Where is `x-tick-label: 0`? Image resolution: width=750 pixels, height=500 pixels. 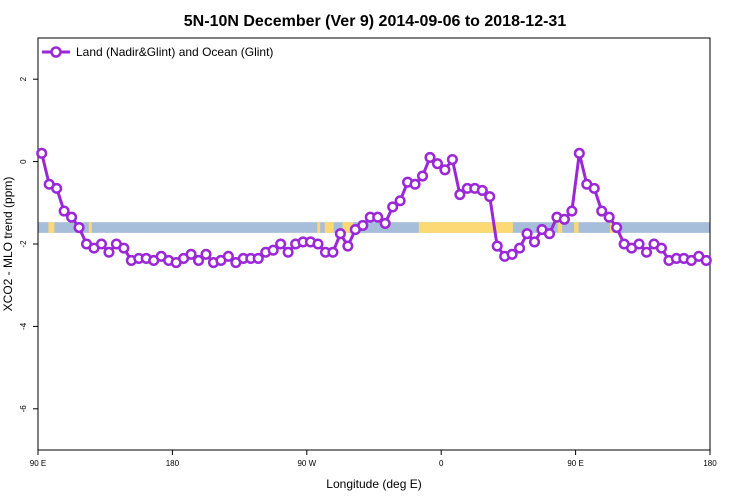 x-tick-label: 0 is located at coordinates (441, 463).